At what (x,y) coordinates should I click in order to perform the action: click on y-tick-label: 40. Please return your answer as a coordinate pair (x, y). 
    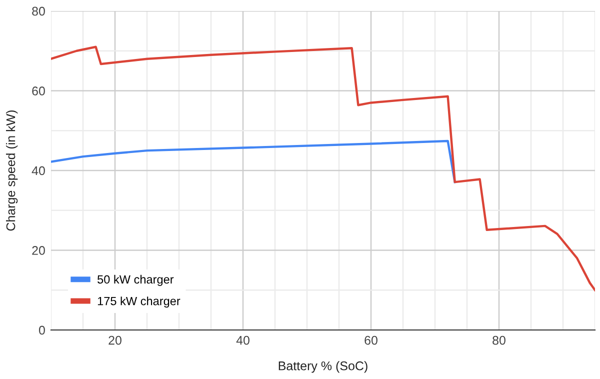
    Looking at the image, I should click on (38, 171).